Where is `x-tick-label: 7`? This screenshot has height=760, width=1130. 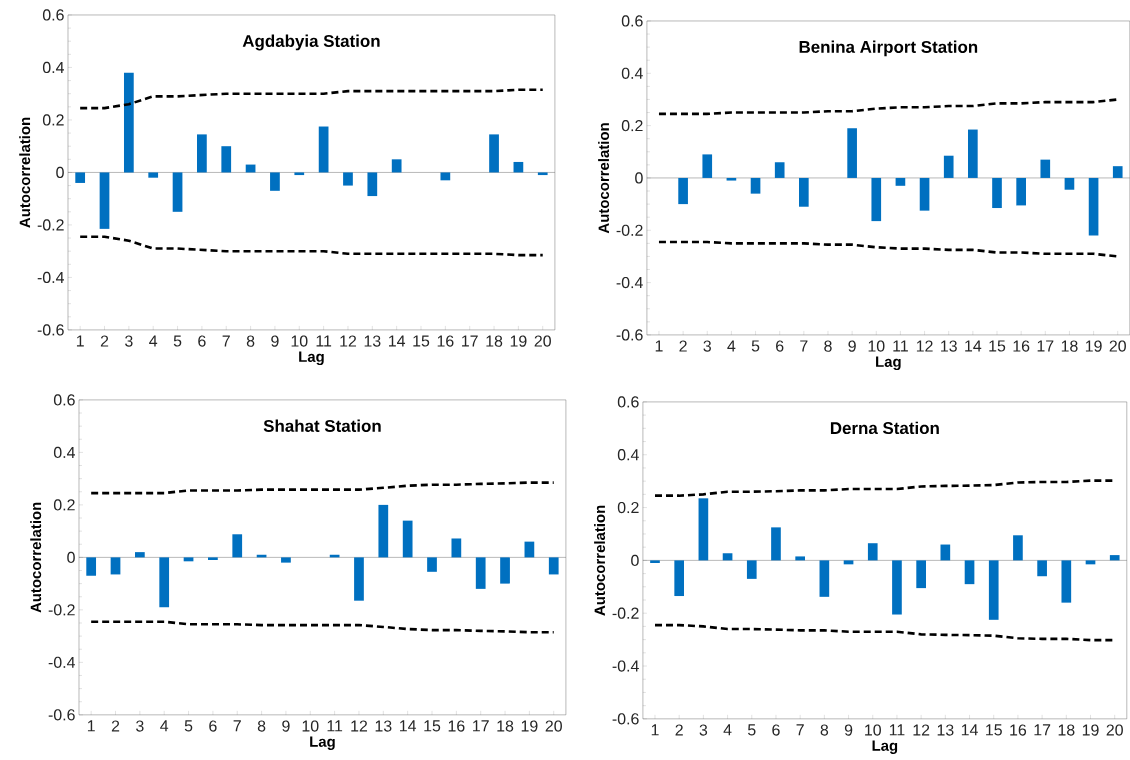 x-tick-label: 7 is located at coordinates (800, 730).